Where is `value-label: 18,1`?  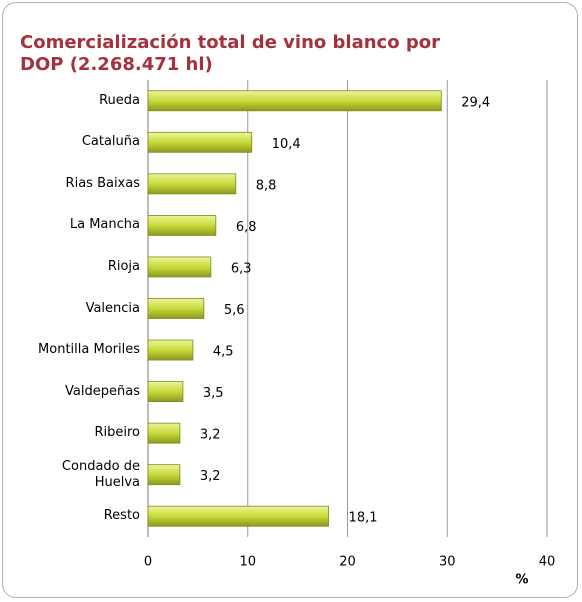 value-label: 18,1 is located at coordinates (363, 518).